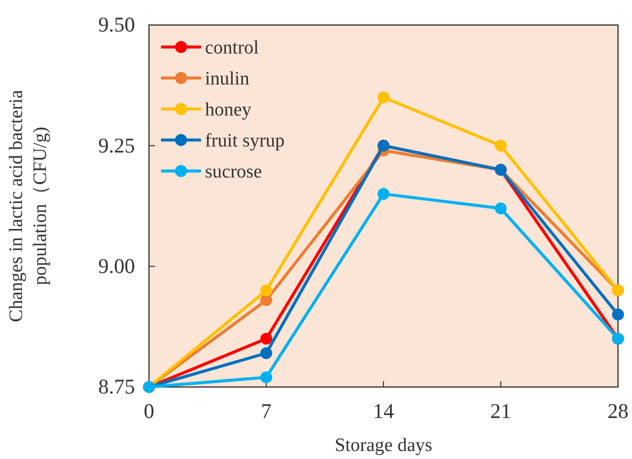 The width and height of the screenshot is (632, 459). I want to click on x-tick-label: 14, so click(383, 410).